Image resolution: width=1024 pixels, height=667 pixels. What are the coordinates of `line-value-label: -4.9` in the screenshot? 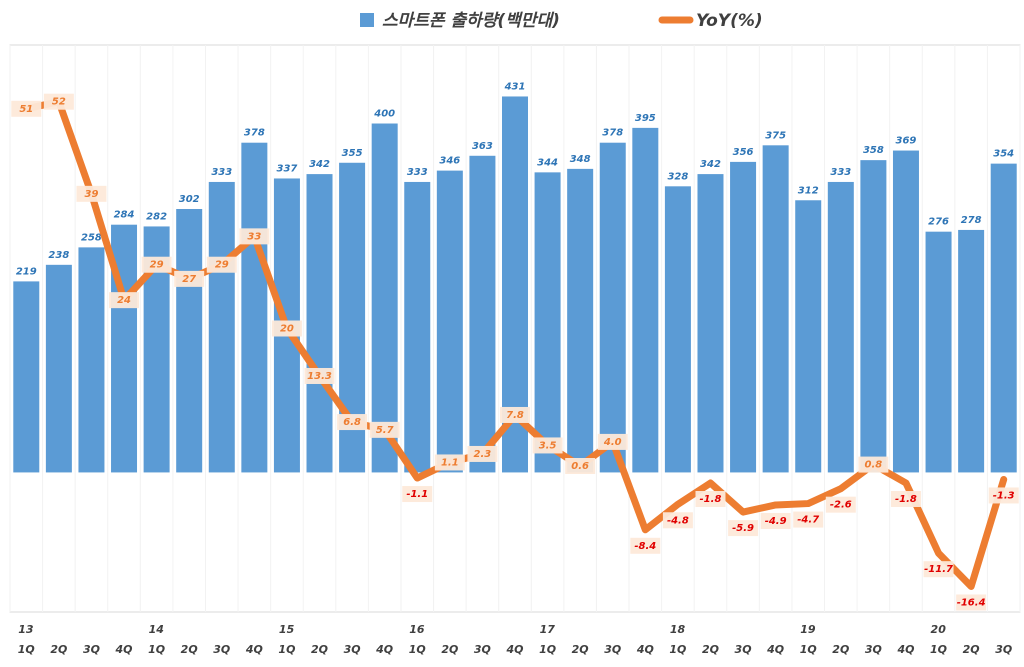 It's located at (776, 521).